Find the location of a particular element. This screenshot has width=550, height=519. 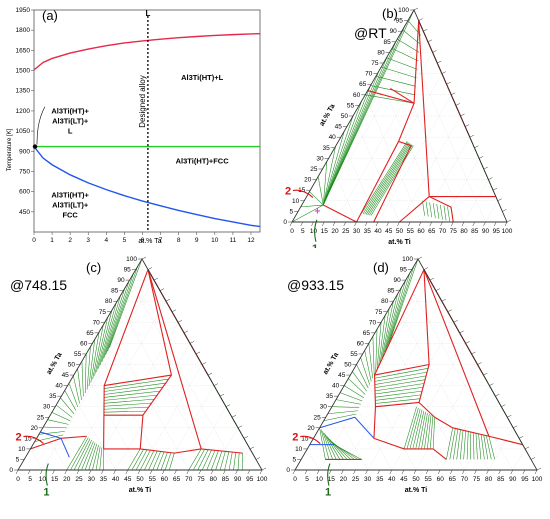

left-tick-label: 30 is located at coordinates (324, 407).